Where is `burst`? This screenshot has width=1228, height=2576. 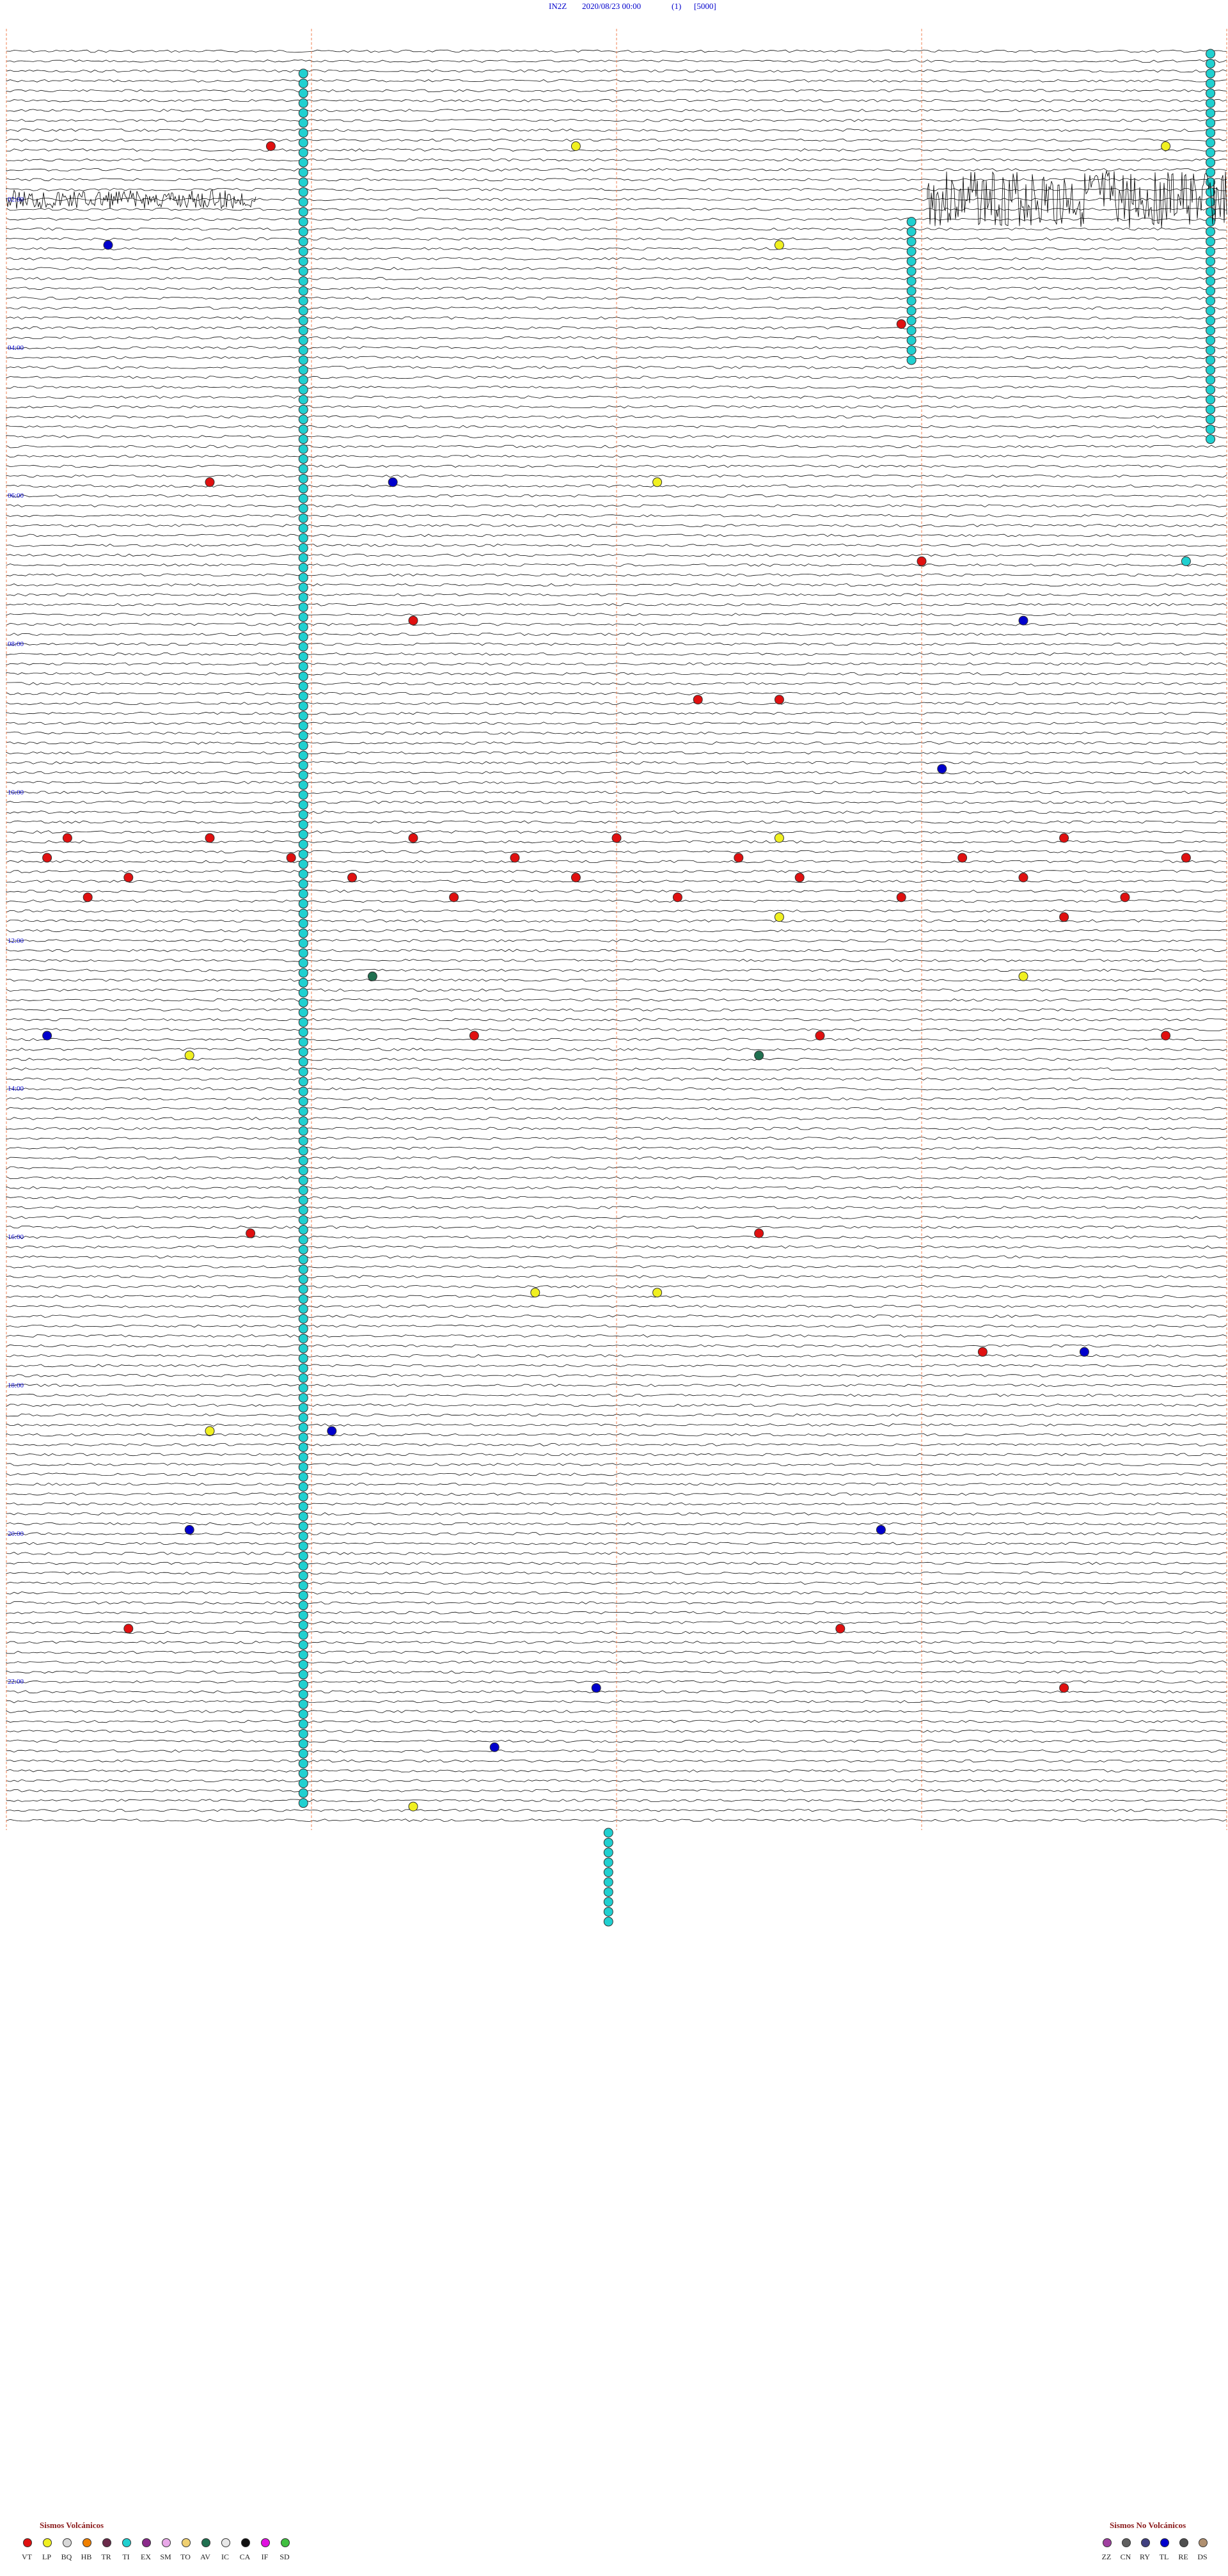
burst is located at coordinates (1077, 199).